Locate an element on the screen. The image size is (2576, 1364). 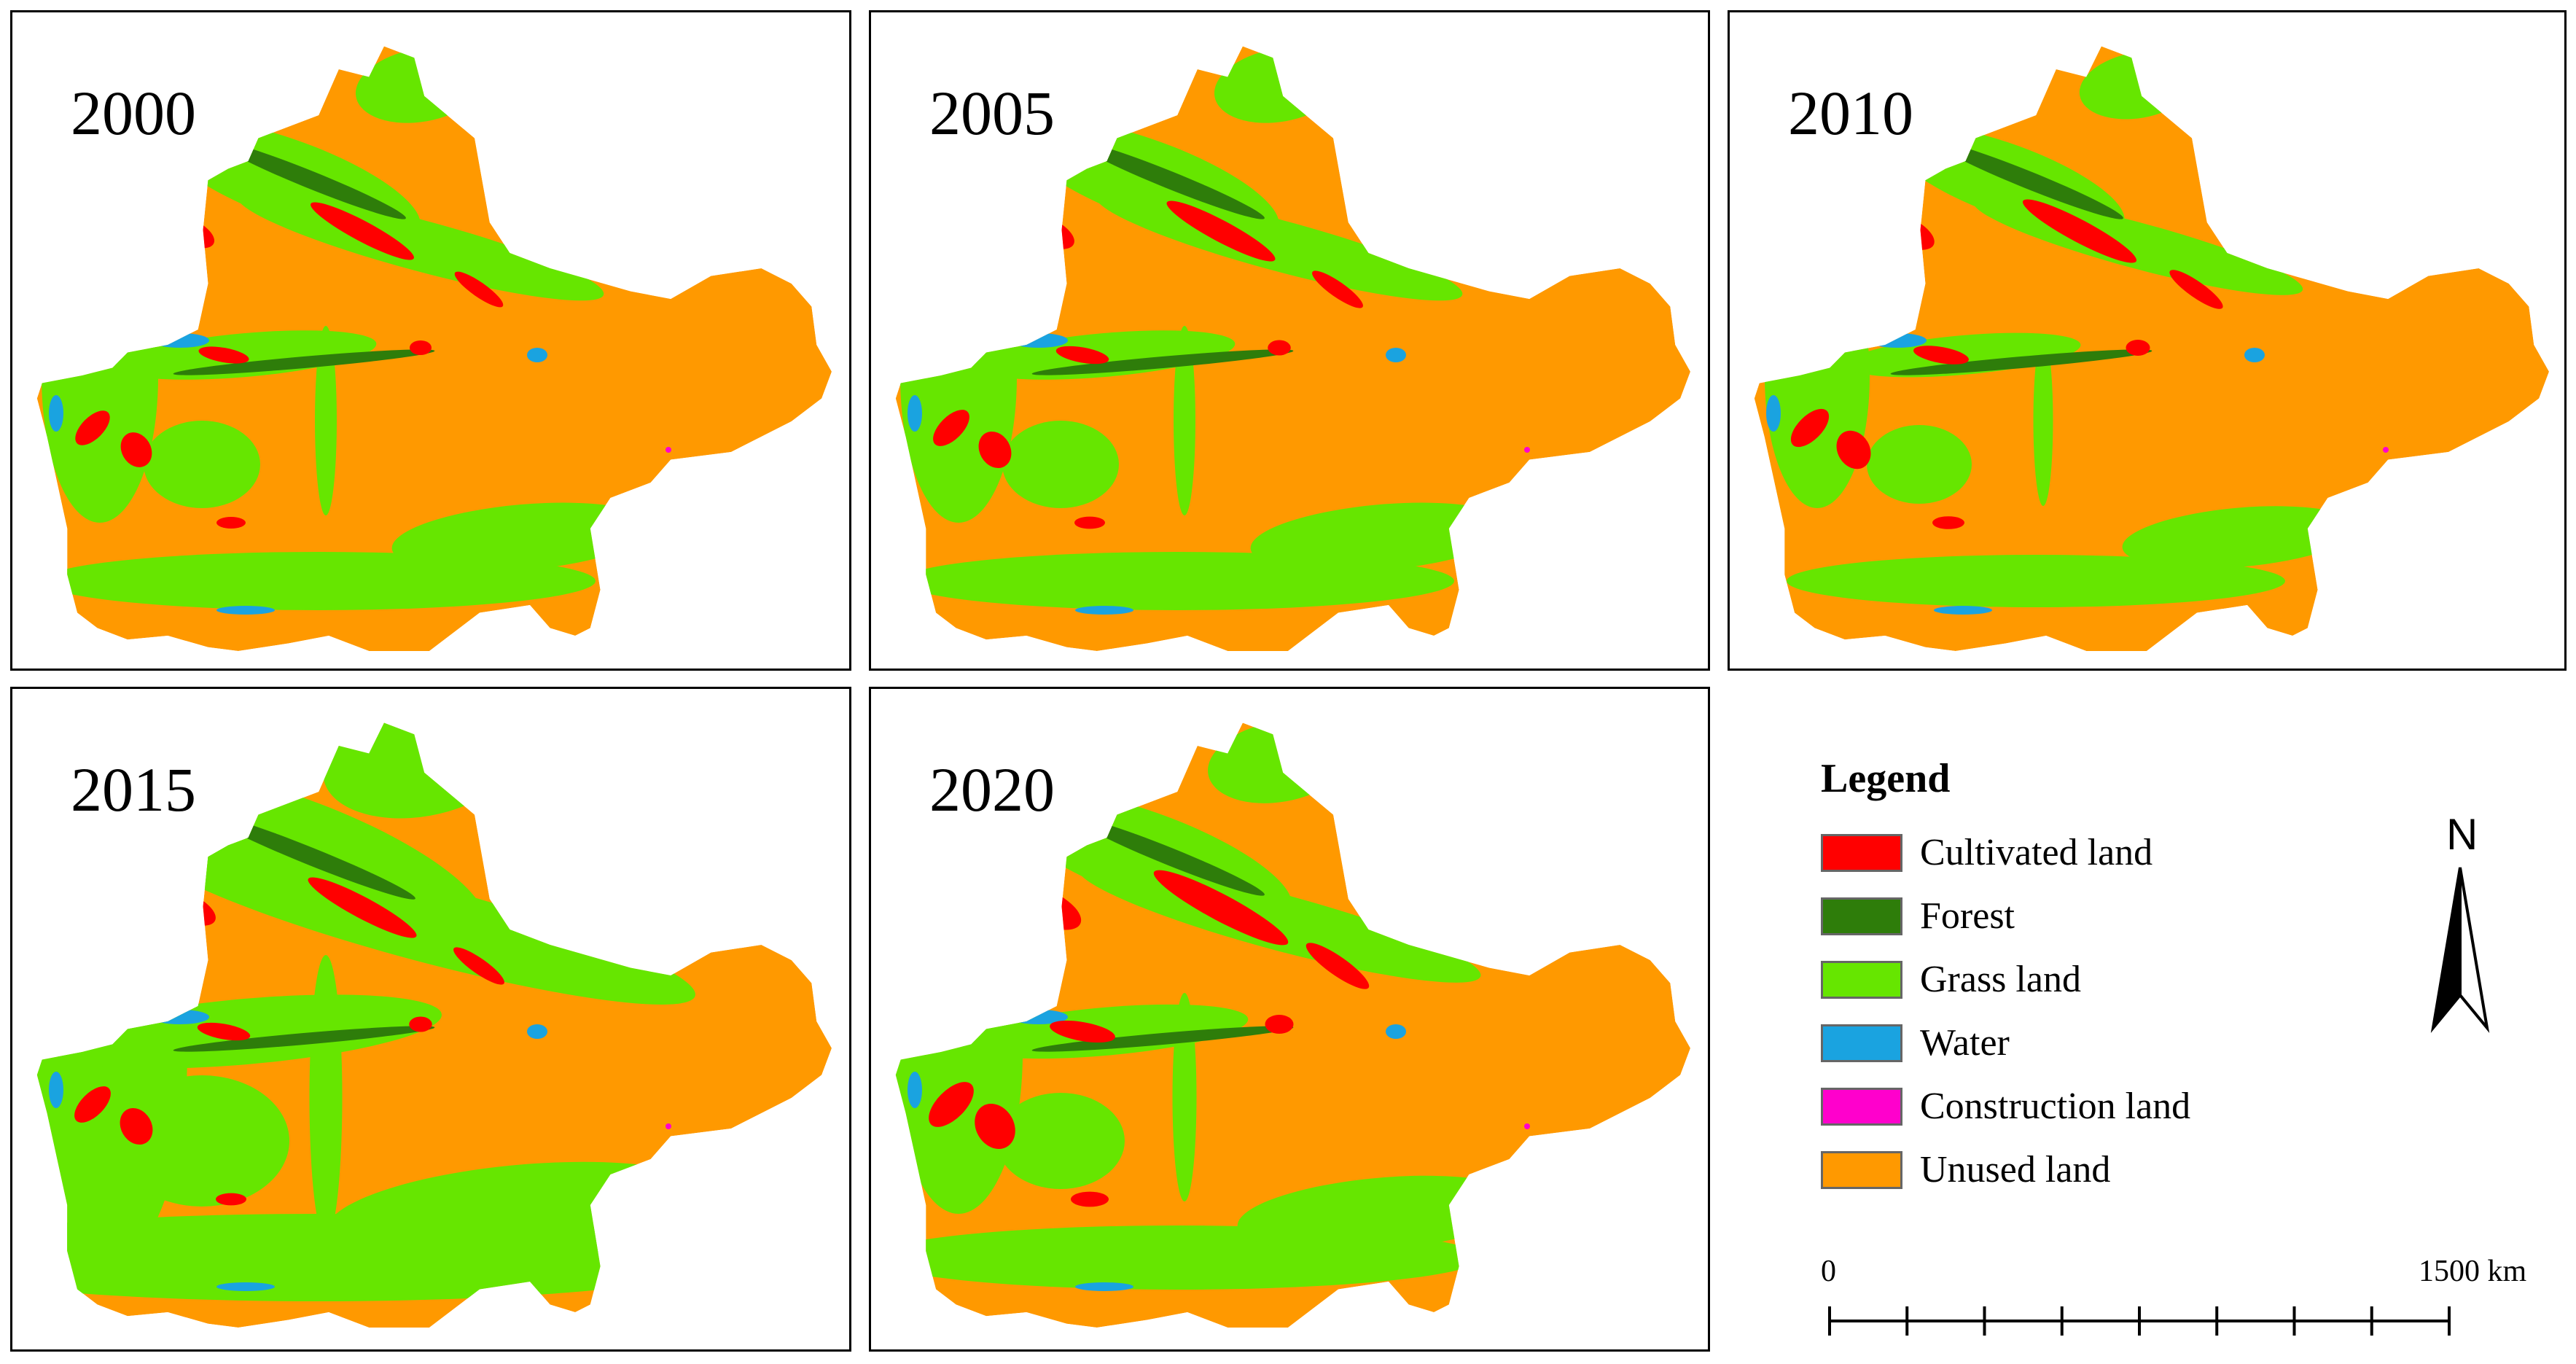
year-label: 2020 is located at coordinates (992, 790).